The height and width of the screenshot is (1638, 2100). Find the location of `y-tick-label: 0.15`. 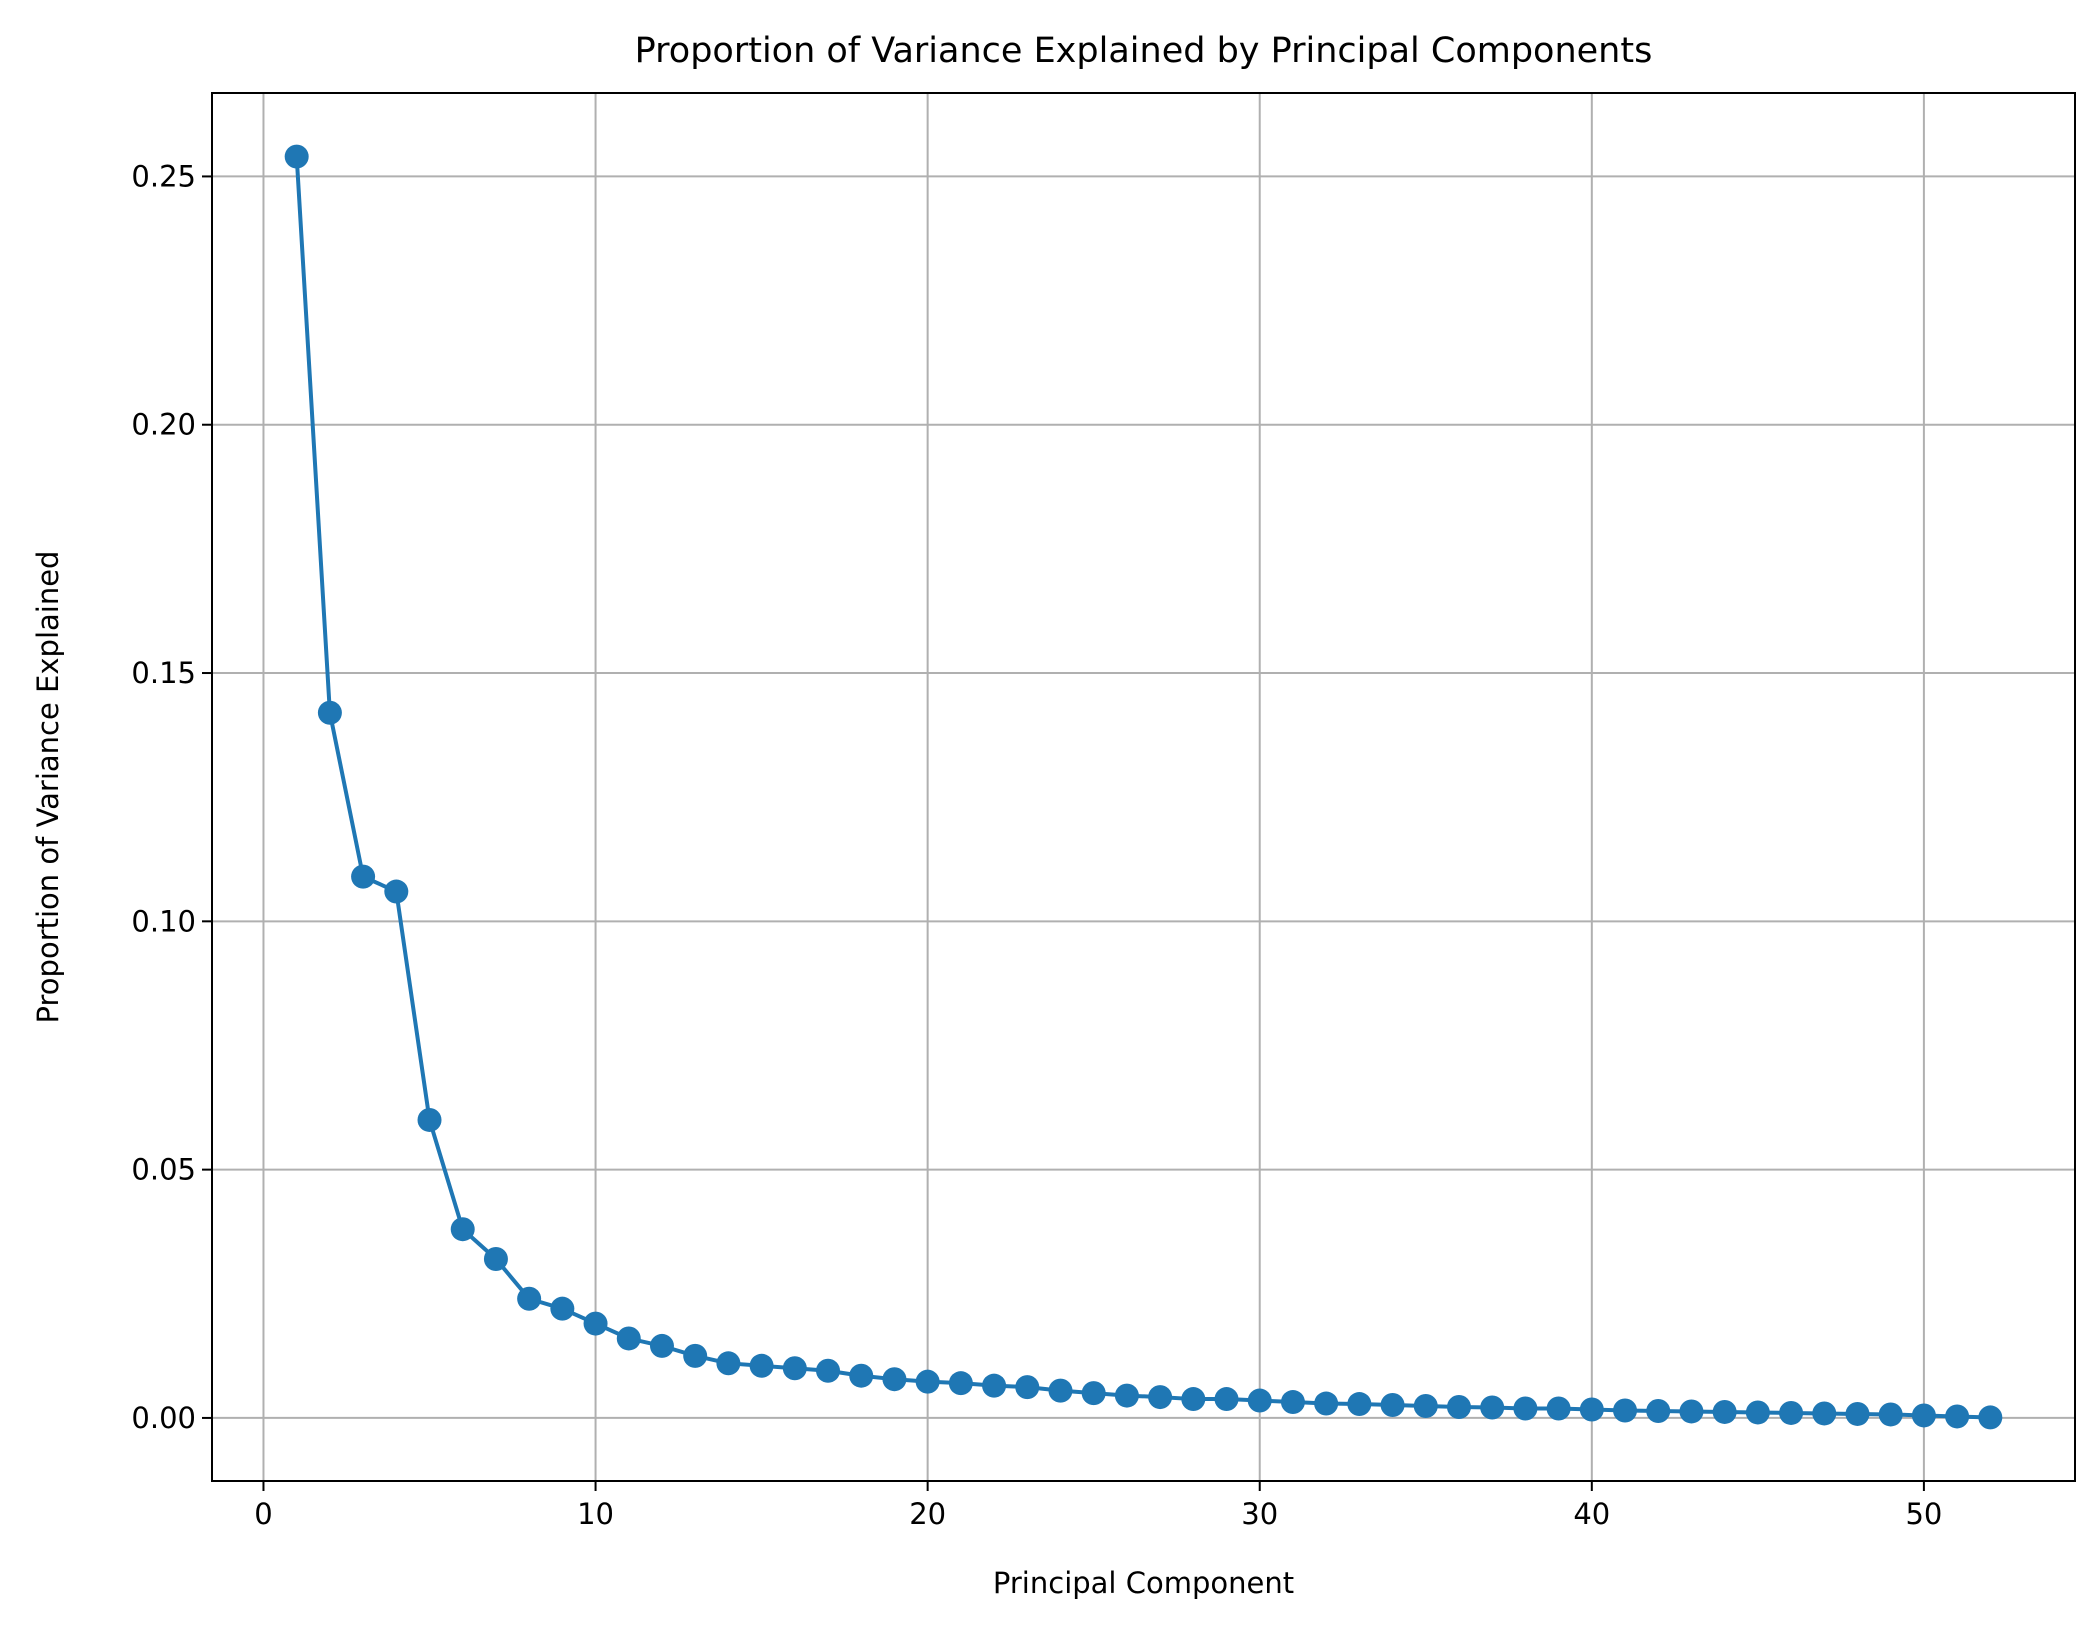

y-tick-label: 0.15 is located at coordinates (163, 673).